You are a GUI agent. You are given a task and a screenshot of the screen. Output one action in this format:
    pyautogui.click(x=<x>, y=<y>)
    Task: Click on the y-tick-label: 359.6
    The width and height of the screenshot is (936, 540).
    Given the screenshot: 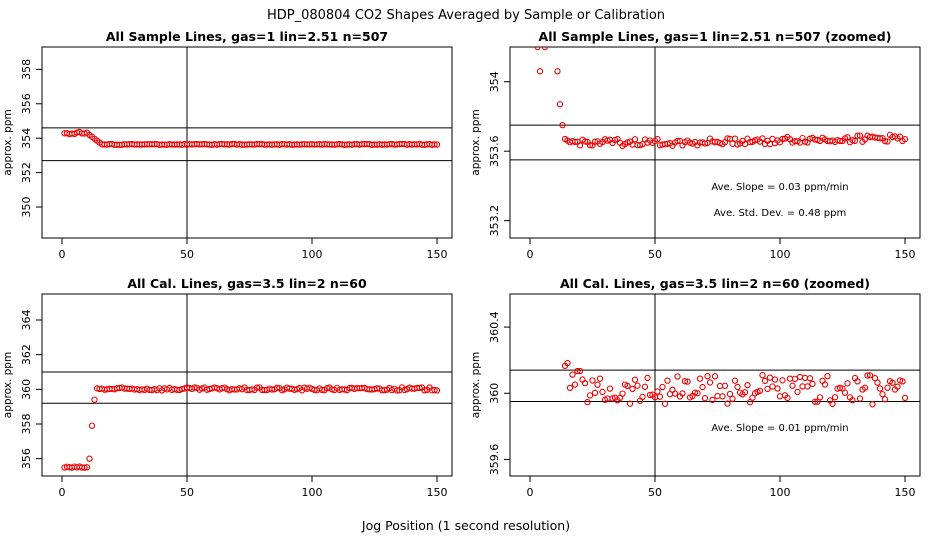 What is the action you would take?
    pyautogui.click(x=494, y=460)
    